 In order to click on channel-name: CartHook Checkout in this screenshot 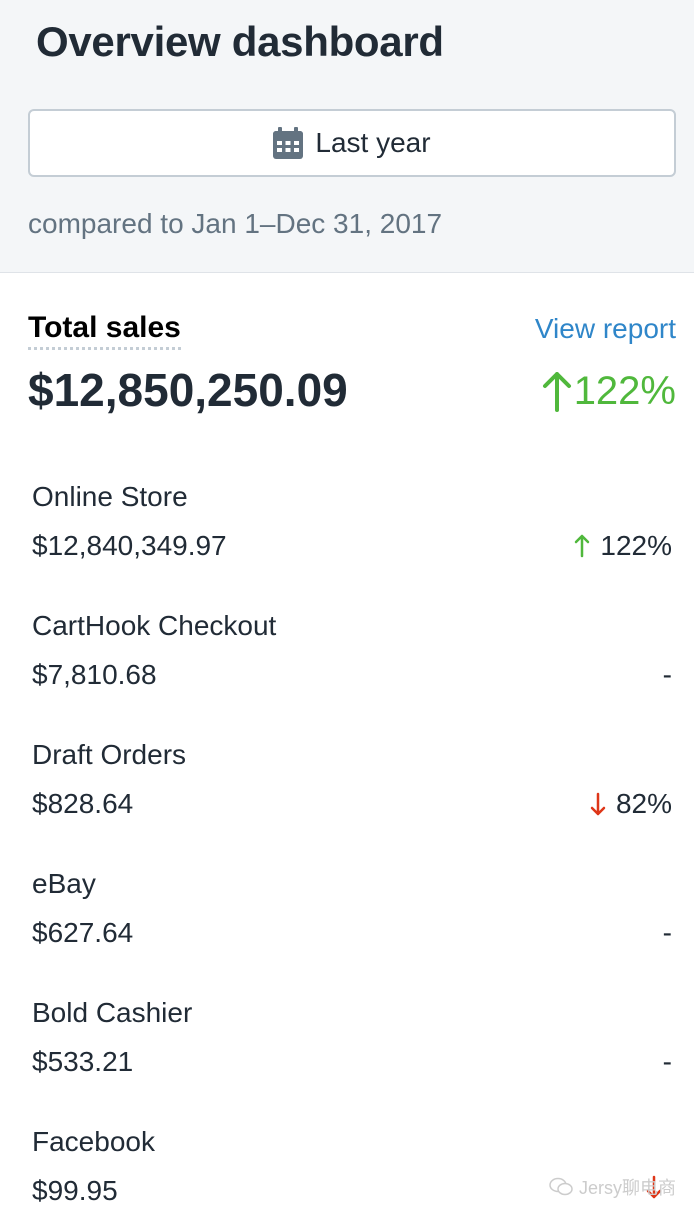, I will do `click(154, 625)`.